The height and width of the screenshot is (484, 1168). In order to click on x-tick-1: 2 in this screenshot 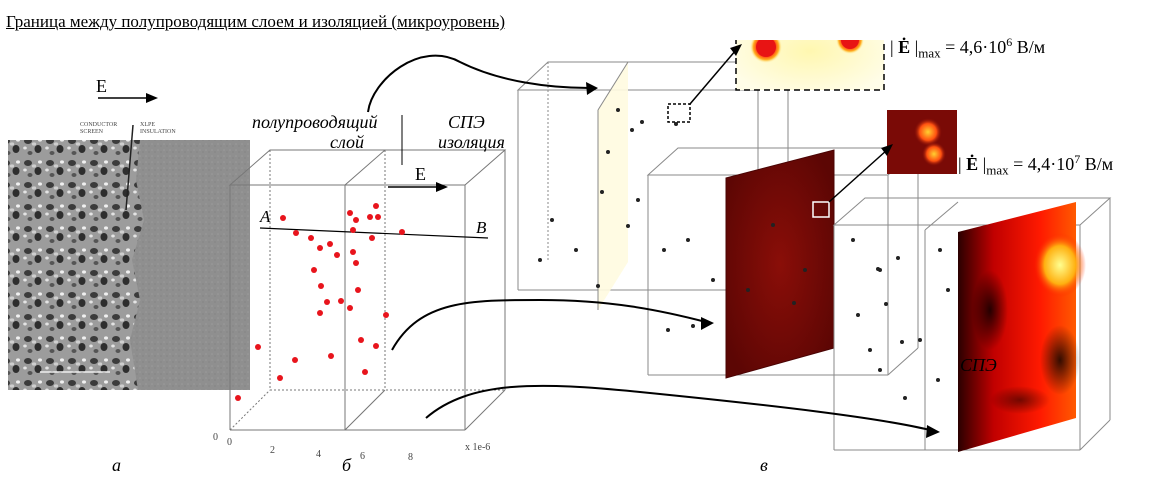, I will do `click(272, 450)`.